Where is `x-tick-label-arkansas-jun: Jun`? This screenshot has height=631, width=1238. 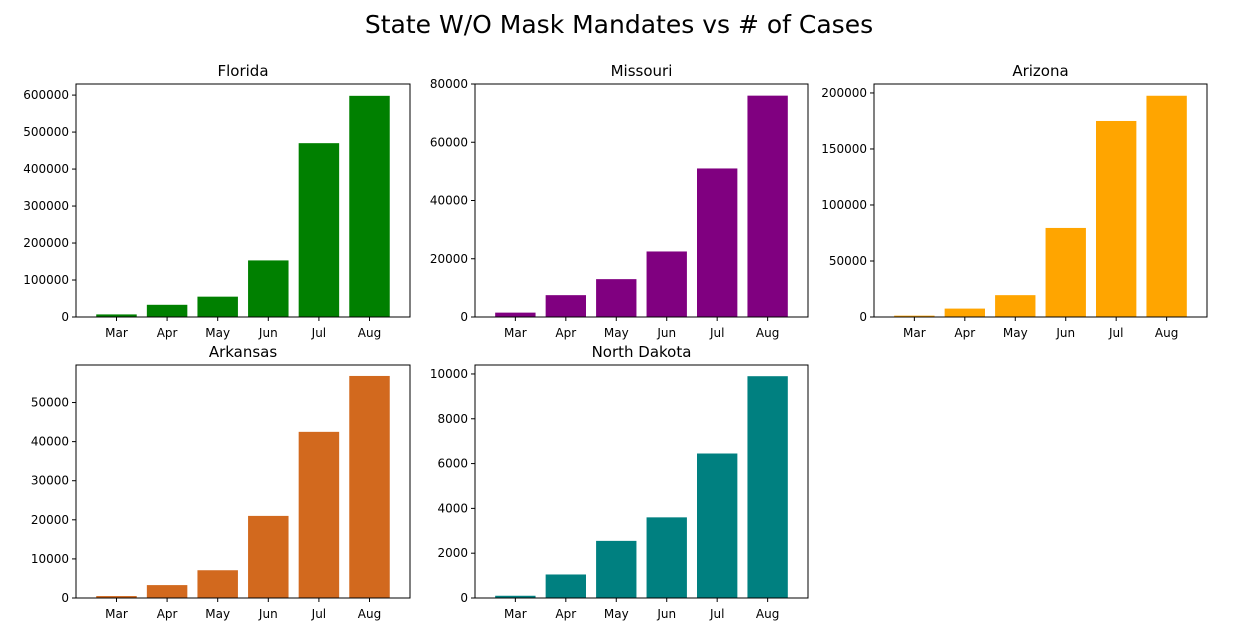 x-tick-label-arkansas-jun: Jun is located at coordinates (268, 614).